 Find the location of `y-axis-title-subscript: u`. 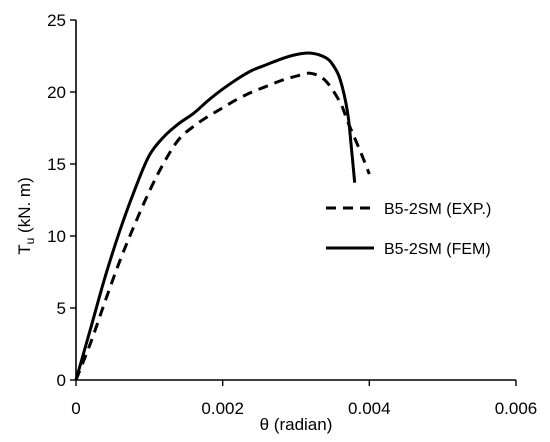

y-axis-title-subscript: u is located at coordinates (30, 241).